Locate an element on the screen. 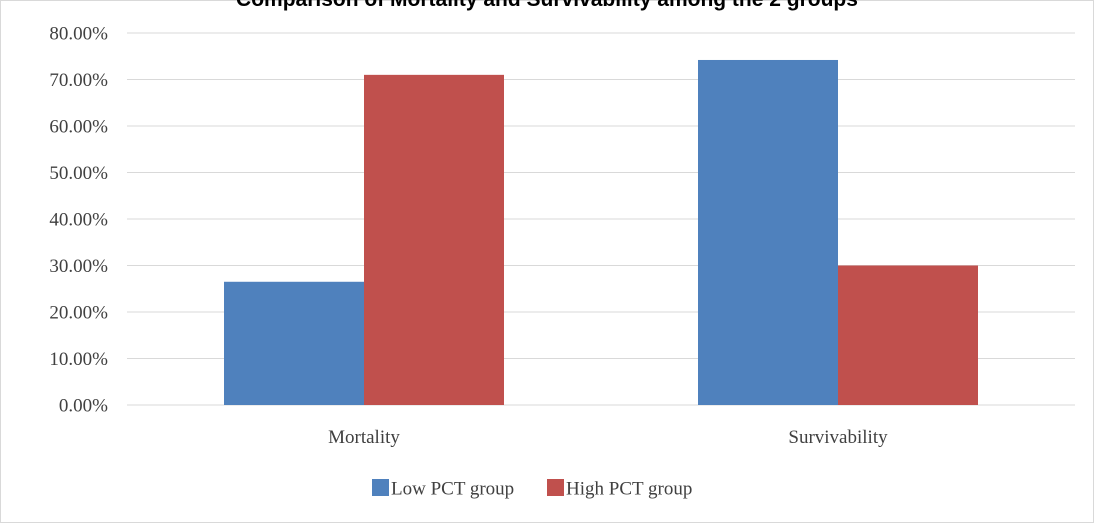 Image resolution: width=1094 pixels, height=523 pixels. y-tick-label: 0.00% is located at coordinates (83, 406).